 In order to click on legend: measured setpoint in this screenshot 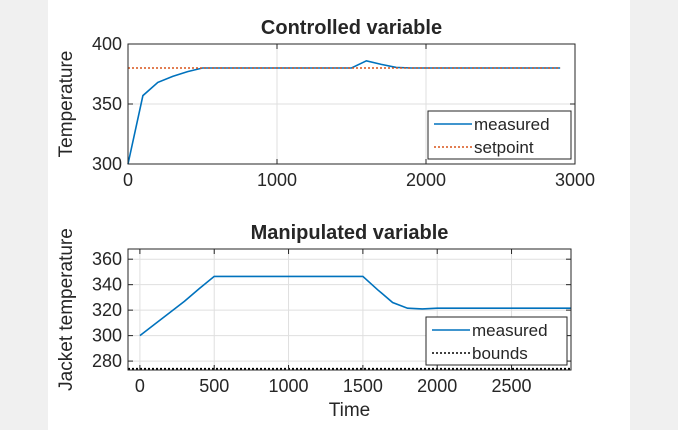, I will do `click(499, 135)`.